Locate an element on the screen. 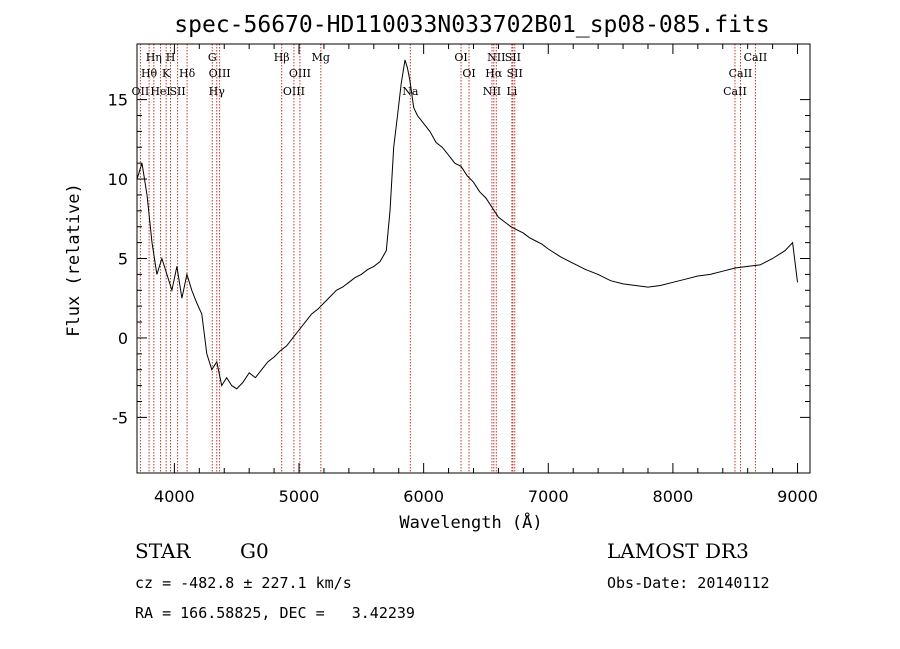 The height and width of the screenshot is (649, 900). survey-name: LAMOST DR3 is located at coordinates (678, 551).